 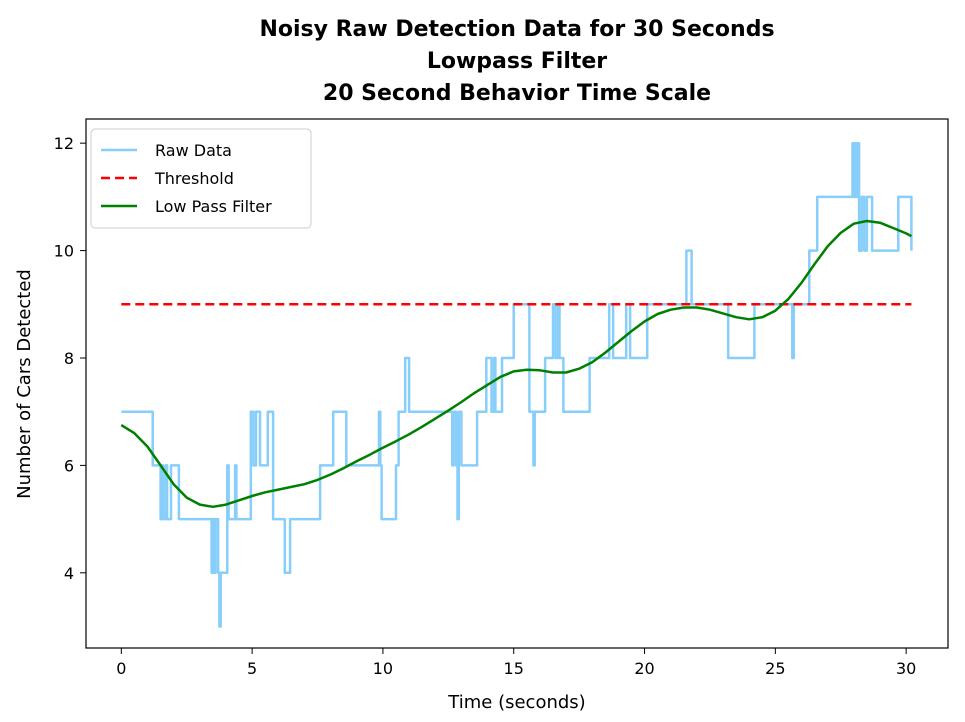 What do you see at coordinates (517, 61) in the screenshot?
I see `chart-title-line-2: Lowpass Filter` at bounding box center [517, 61].